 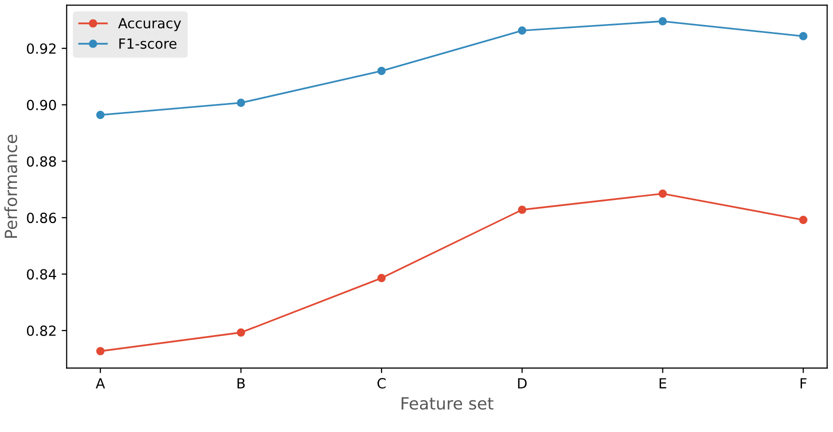 What do you see at coordinates (381, 383) in the screenshot?
I see `x-tick-label: C` at bounding box center [381, 383].